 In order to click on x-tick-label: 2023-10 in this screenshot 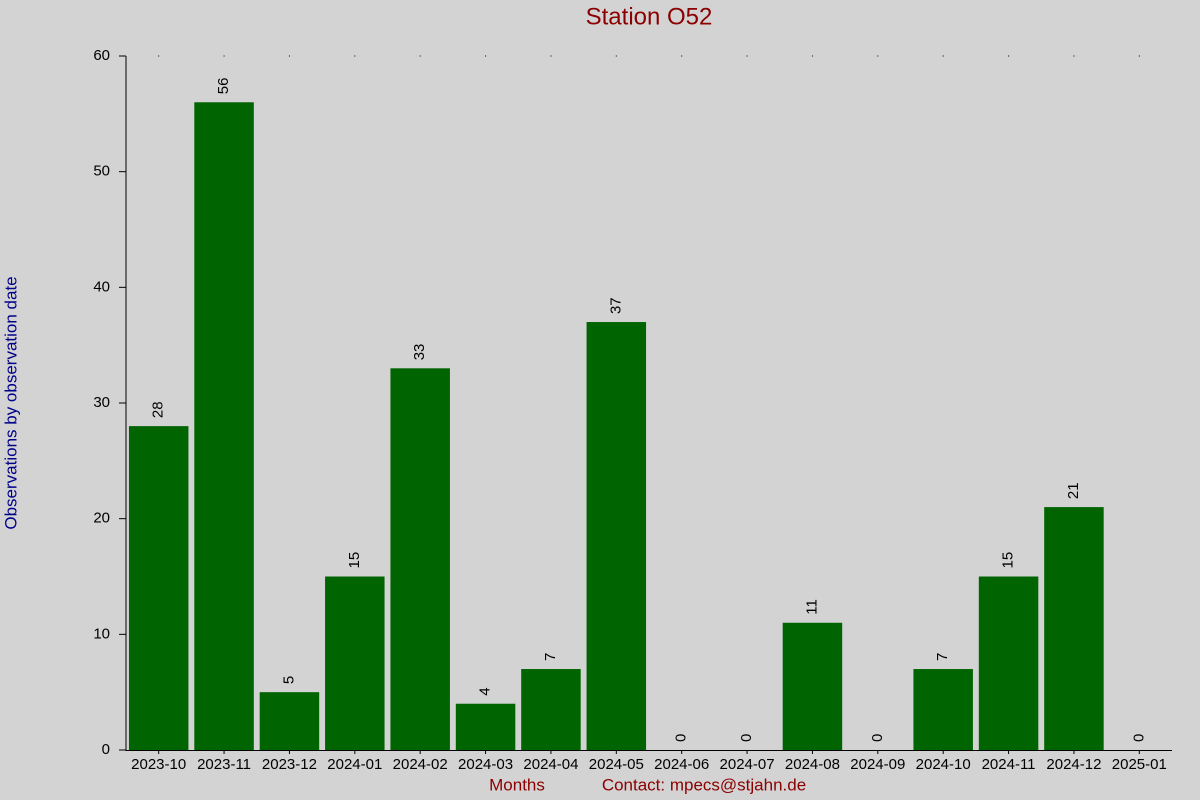, I will do `click(158, 764)`.